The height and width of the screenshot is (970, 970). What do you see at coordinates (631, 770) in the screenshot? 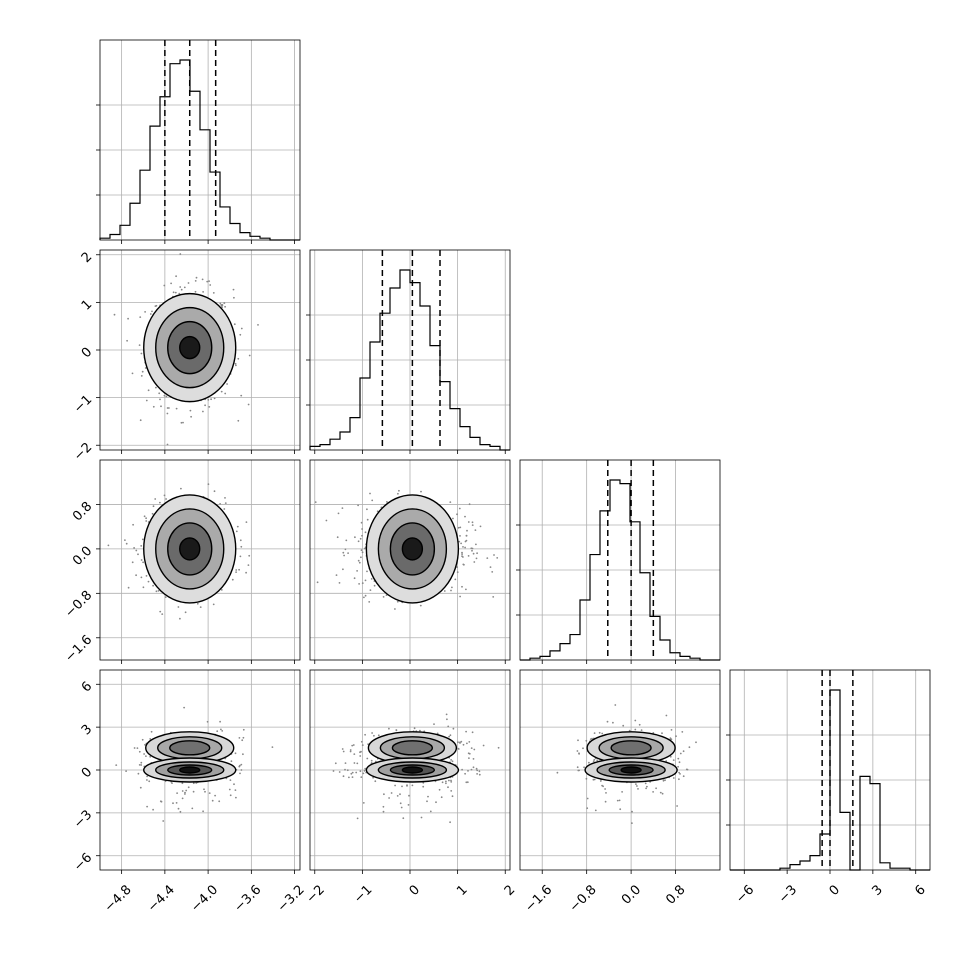
I see `density-contour` at bounding box center [631, 770].